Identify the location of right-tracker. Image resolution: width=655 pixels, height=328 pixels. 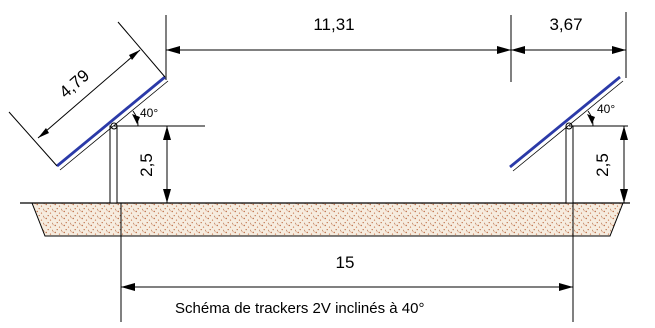
(566, 139).